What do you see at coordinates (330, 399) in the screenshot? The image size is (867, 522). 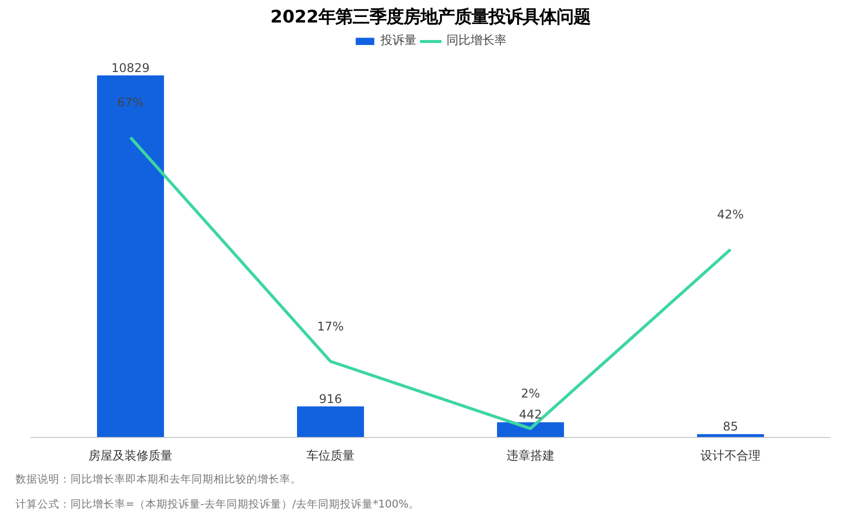 I see `data-label: 916` at bounding box center [330, 399].